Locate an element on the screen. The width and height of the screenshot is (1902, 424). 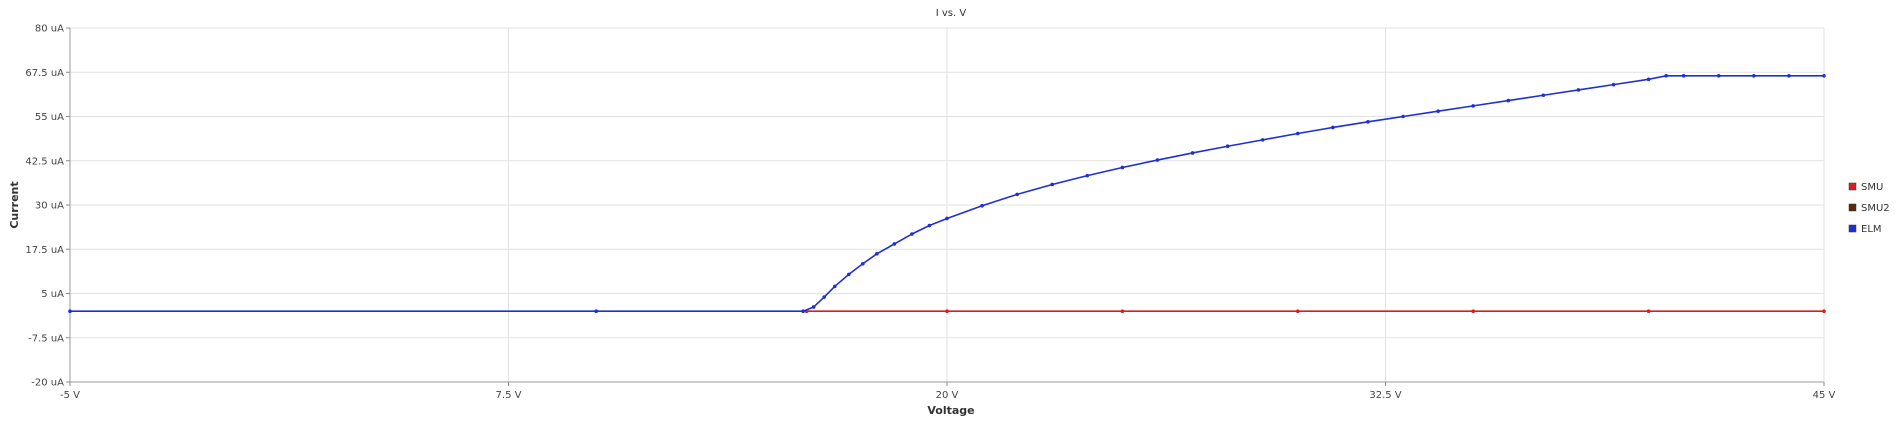
y-tick-label: 42.5 uA is located at coordinates (44, 161).